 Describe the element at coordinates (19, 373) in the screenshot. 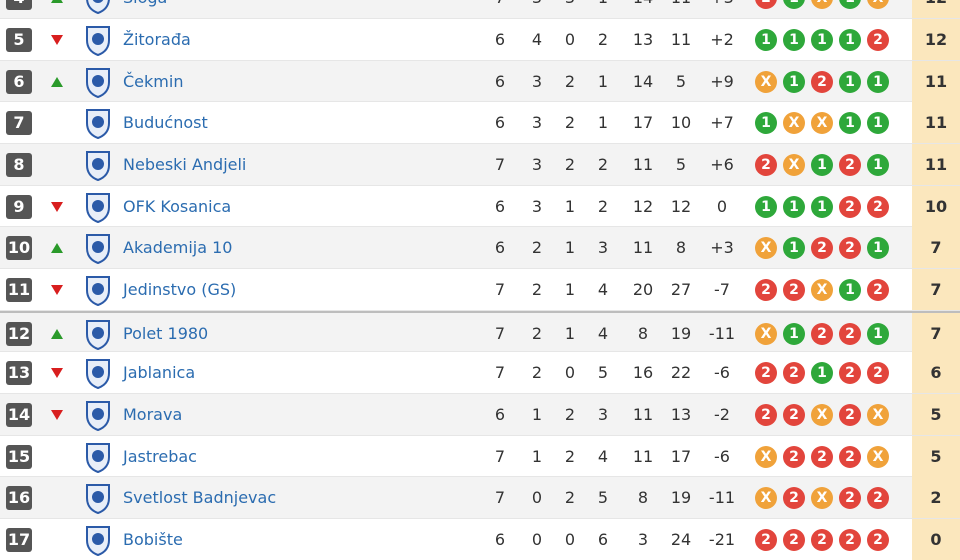

I see `rank-badge: 13` at that location.